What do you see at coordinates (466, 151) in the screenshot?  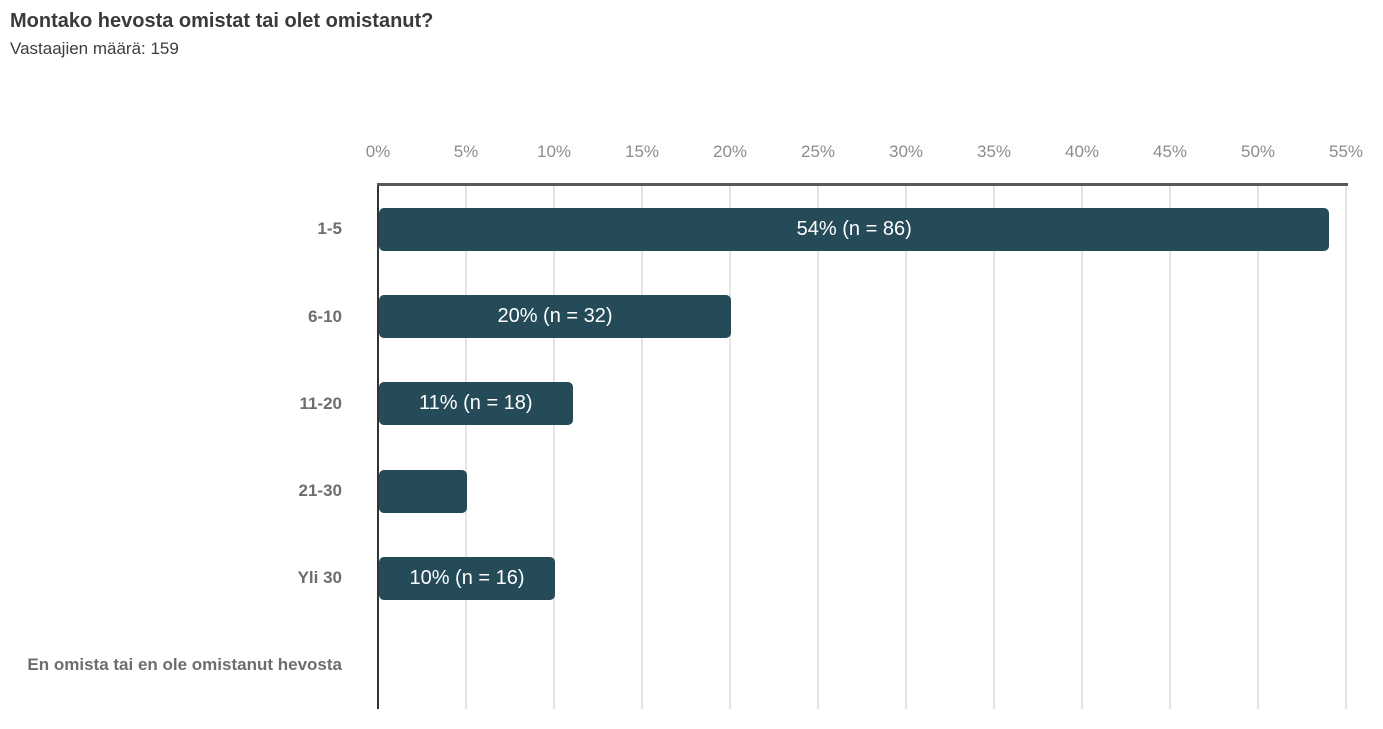 I see `x-tick-label: 5%` at bounding box center [466, 151].